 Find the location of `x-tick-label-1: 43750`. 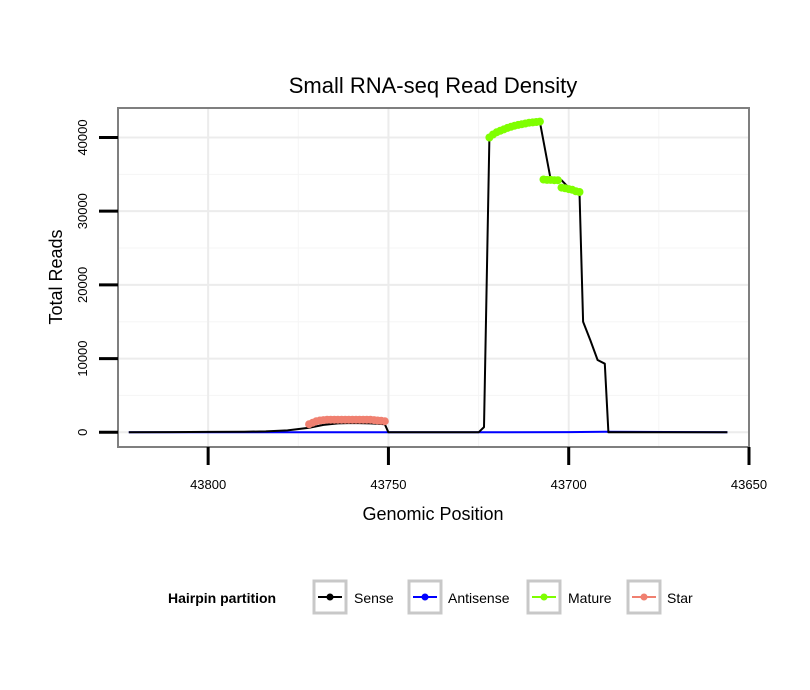

x-tick-label-1: 43750 is located at coordinates (388, 484).